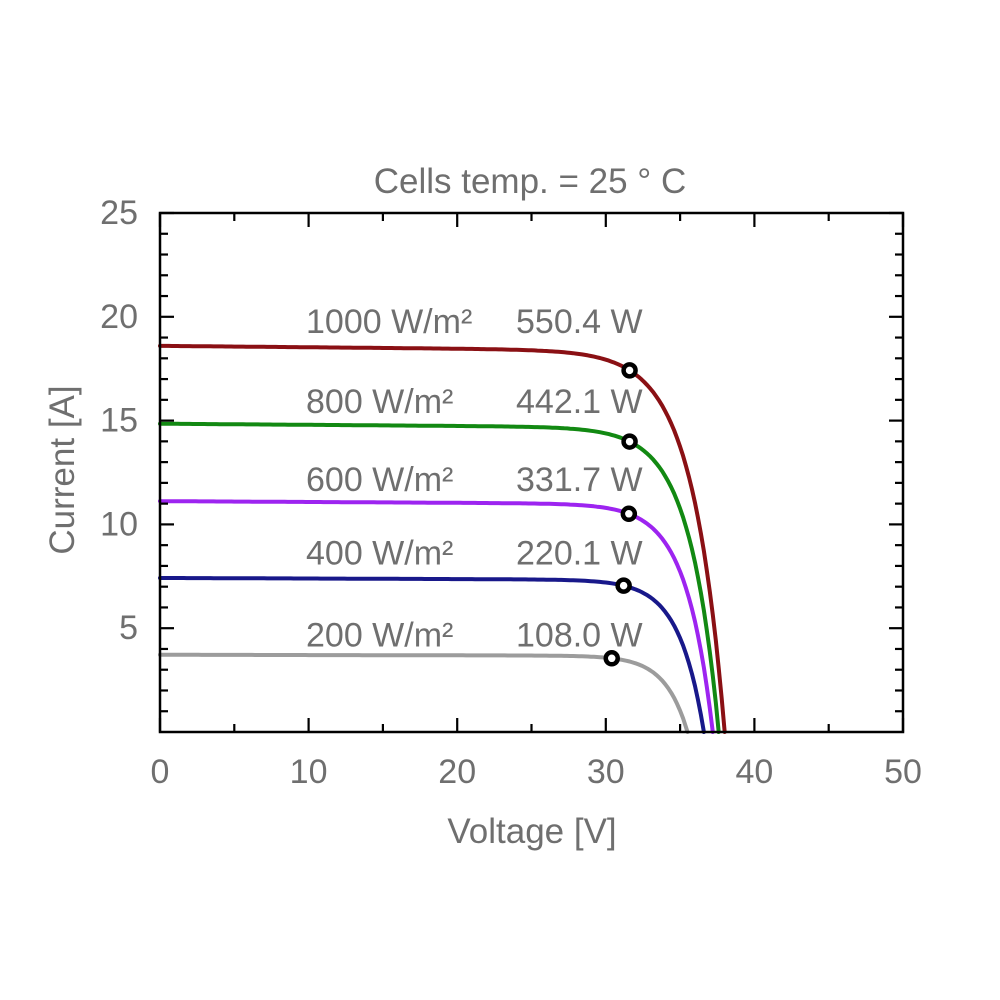  I want to click on power-label-irradiance-1000: 550.4 W, so click(579, 322).